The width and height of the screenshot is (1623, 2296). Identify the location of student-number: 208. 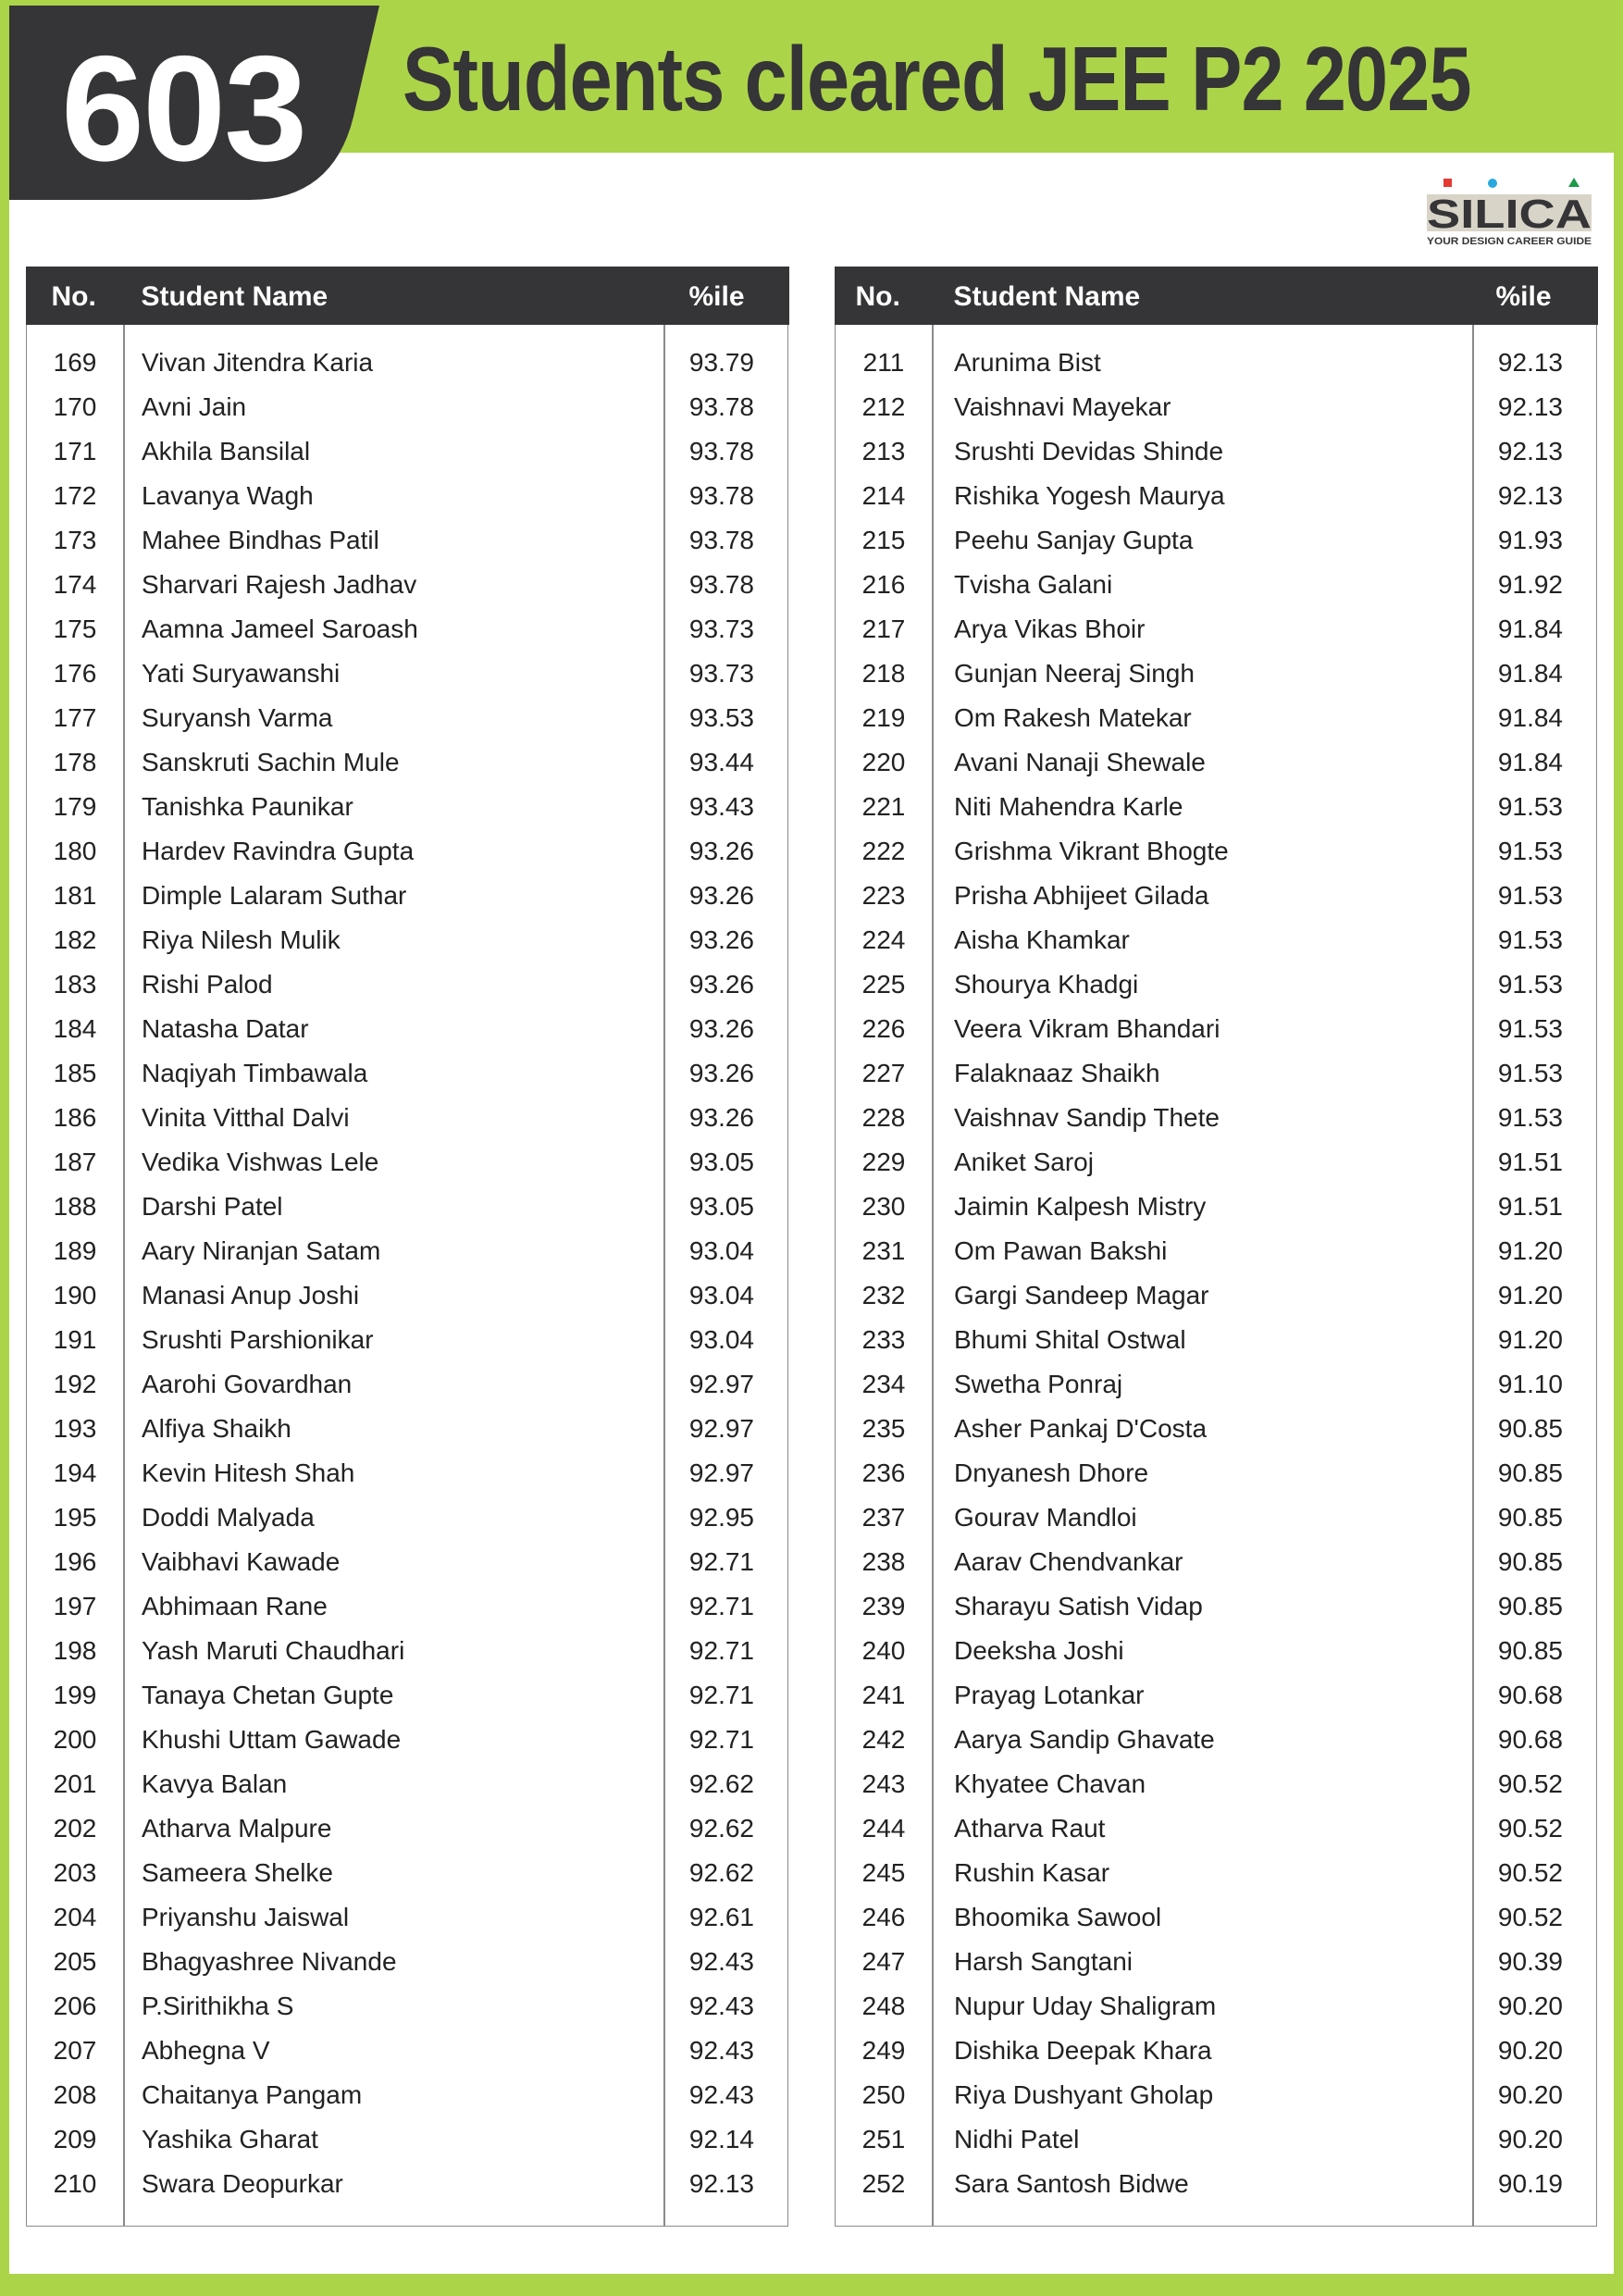
(75, 2094).